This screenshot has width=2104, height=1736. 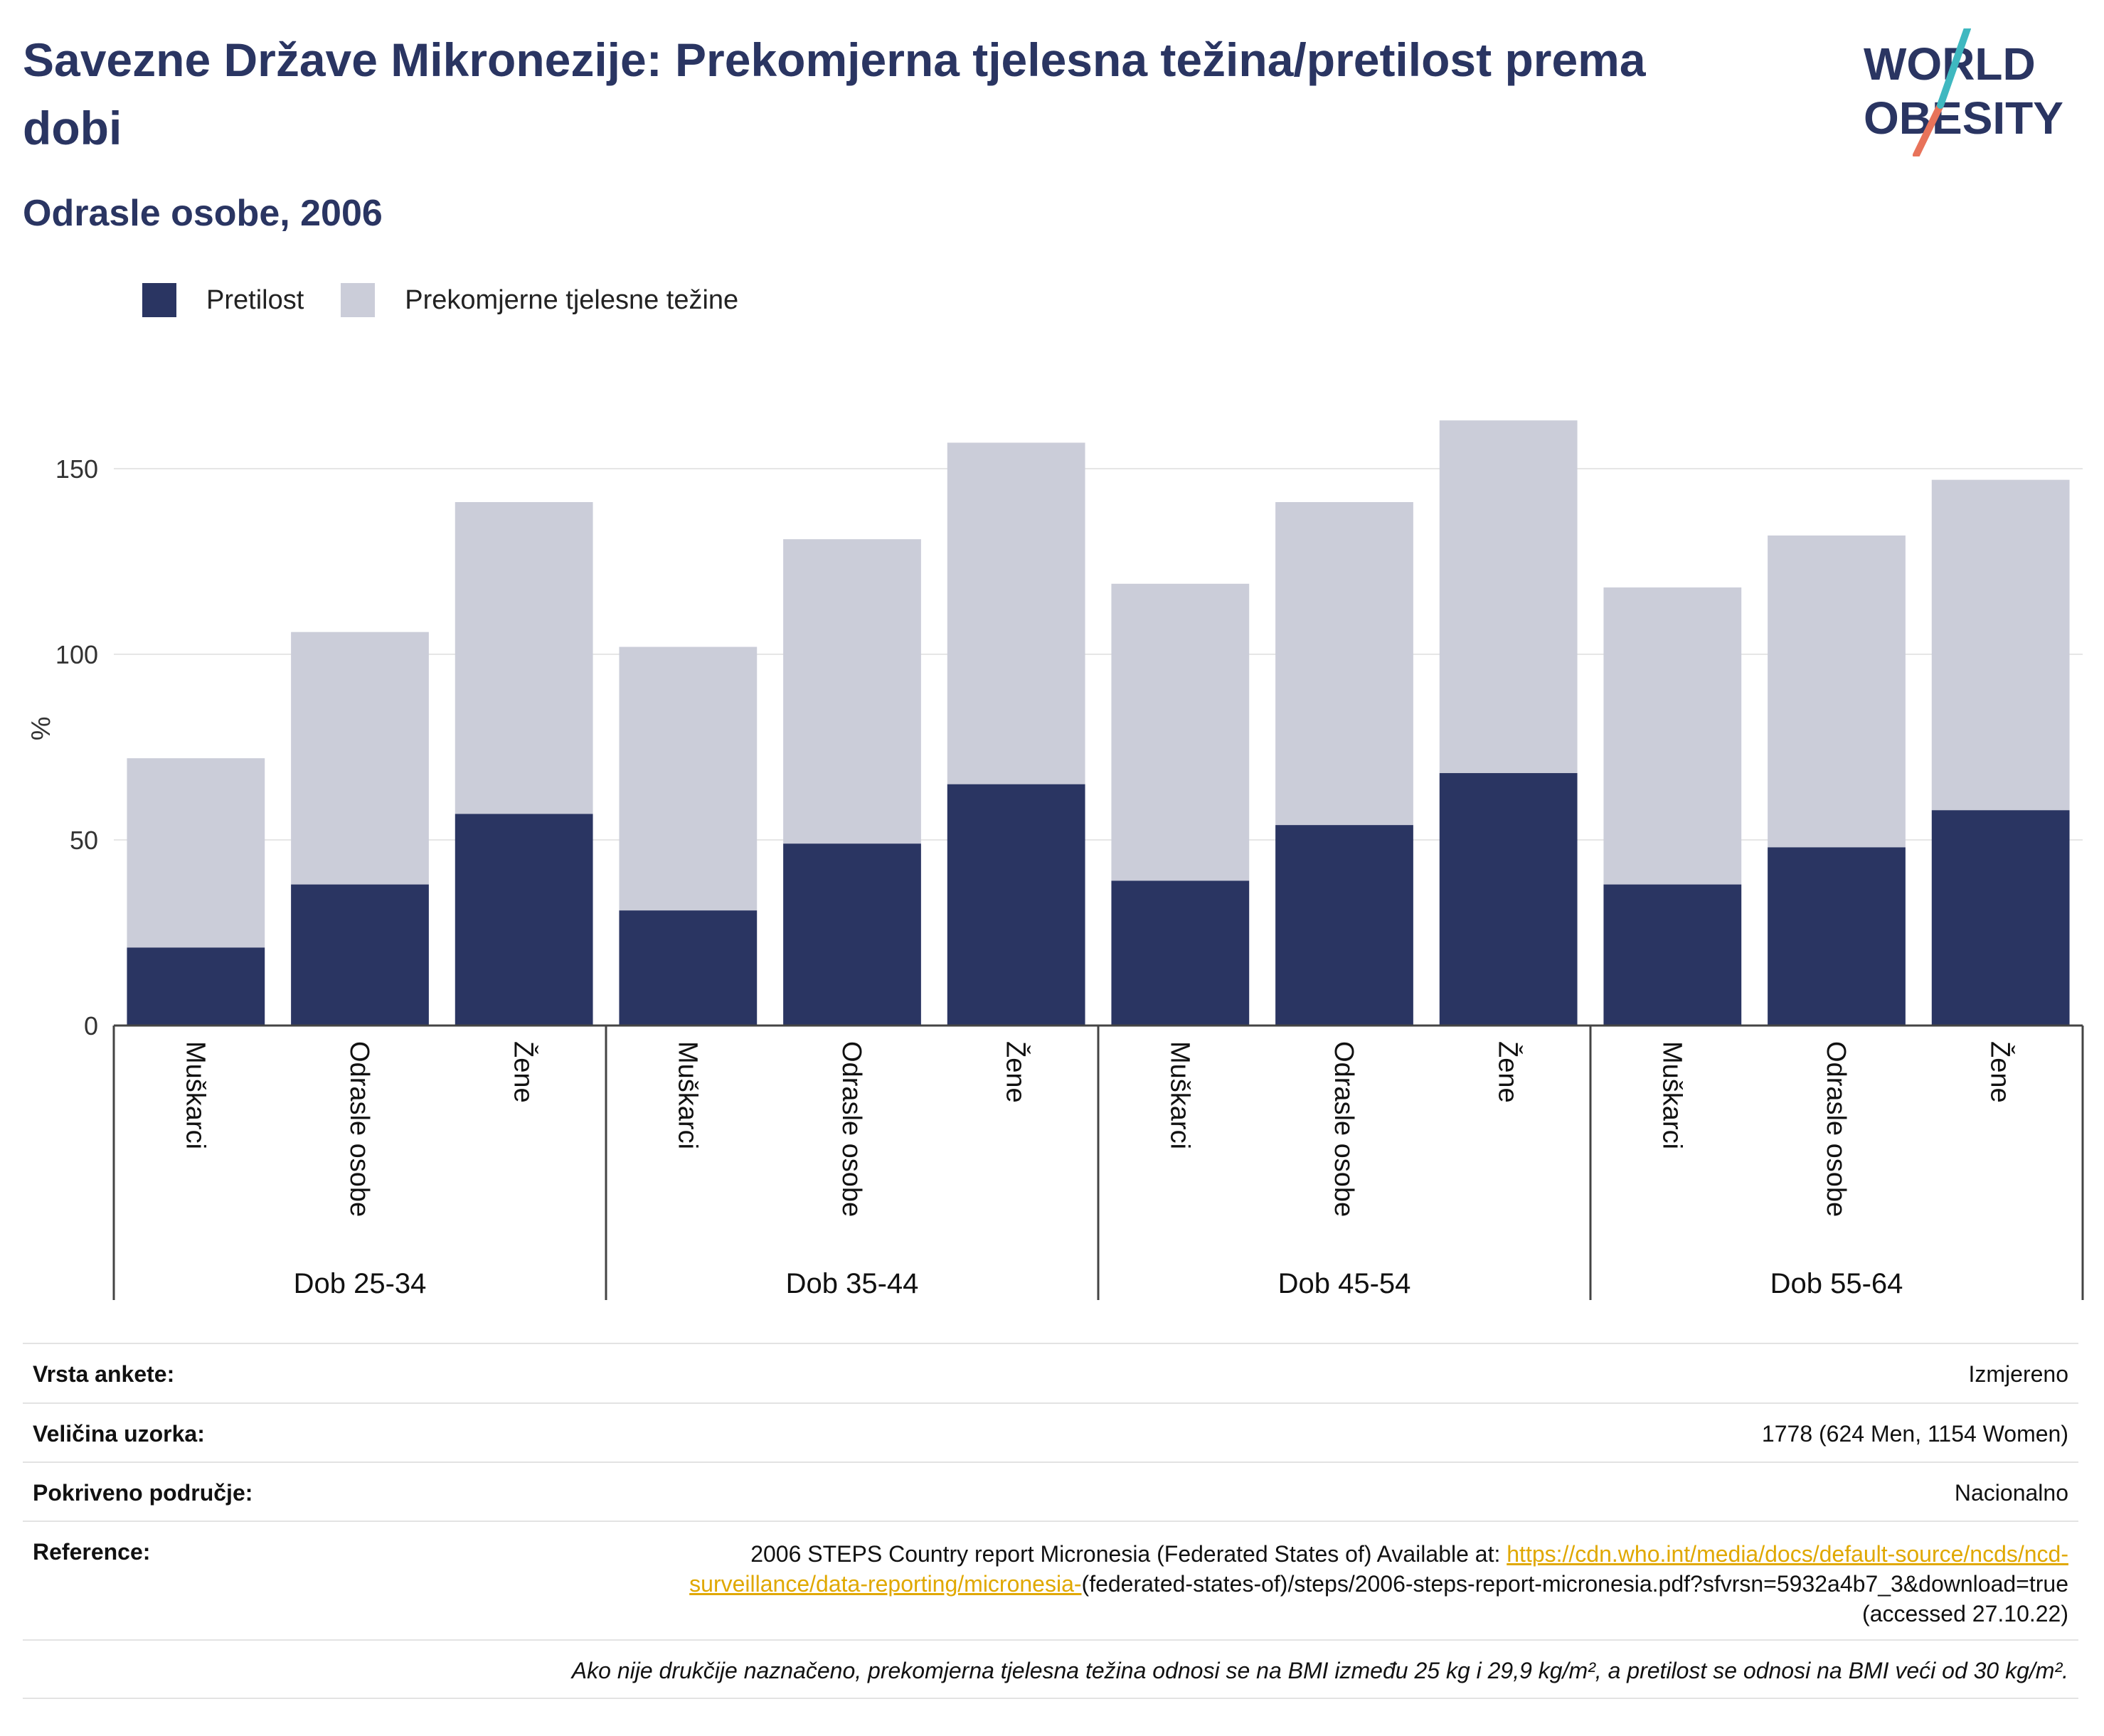 I want to click on x-group-label: Dob 35-44, so click(x=853, y=1283).